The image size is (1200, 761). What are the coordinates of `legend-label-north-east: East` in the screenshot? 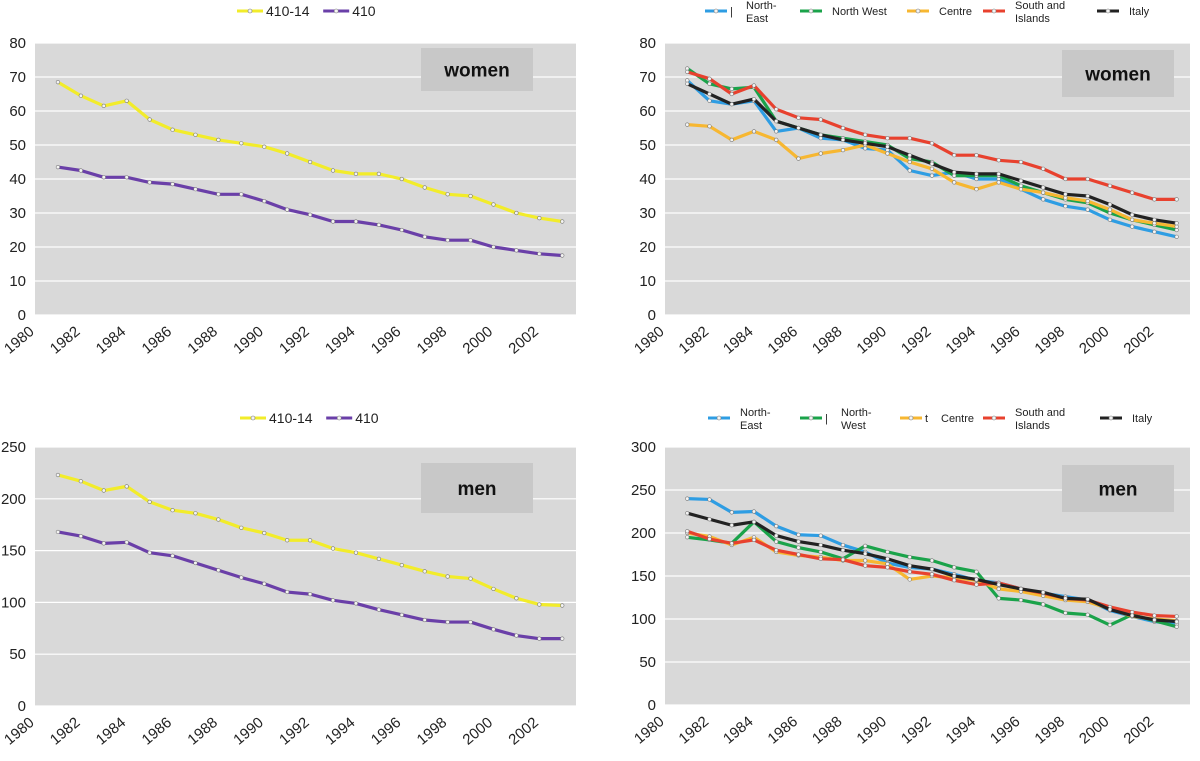 It's located at (751, 426).